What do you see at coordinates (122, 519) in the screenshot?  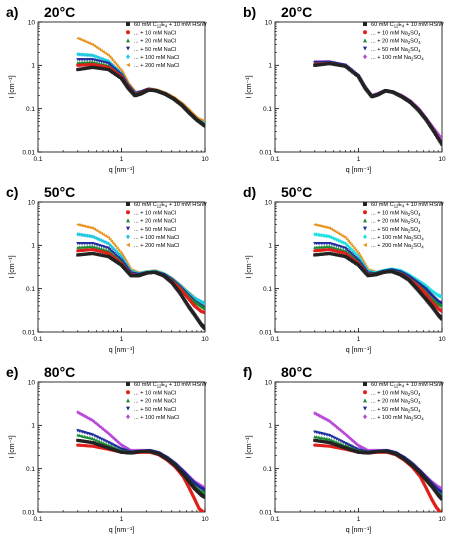 I see `x-tick-label: 1` at bounding box center [122, 519].